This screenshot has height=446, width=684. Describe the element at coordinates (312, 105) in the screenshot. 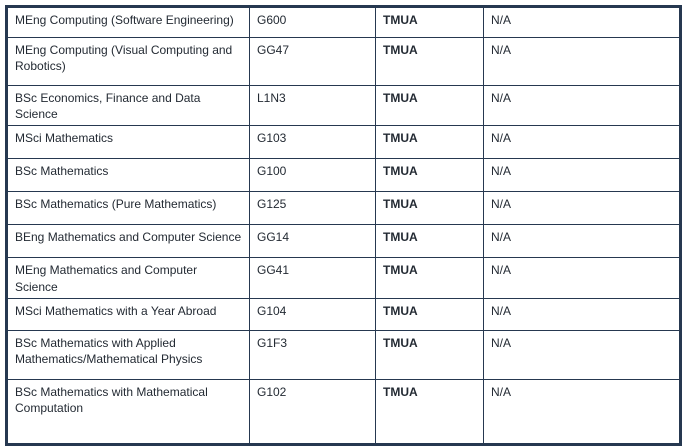

I see `code-cell: L1N3` at that location.